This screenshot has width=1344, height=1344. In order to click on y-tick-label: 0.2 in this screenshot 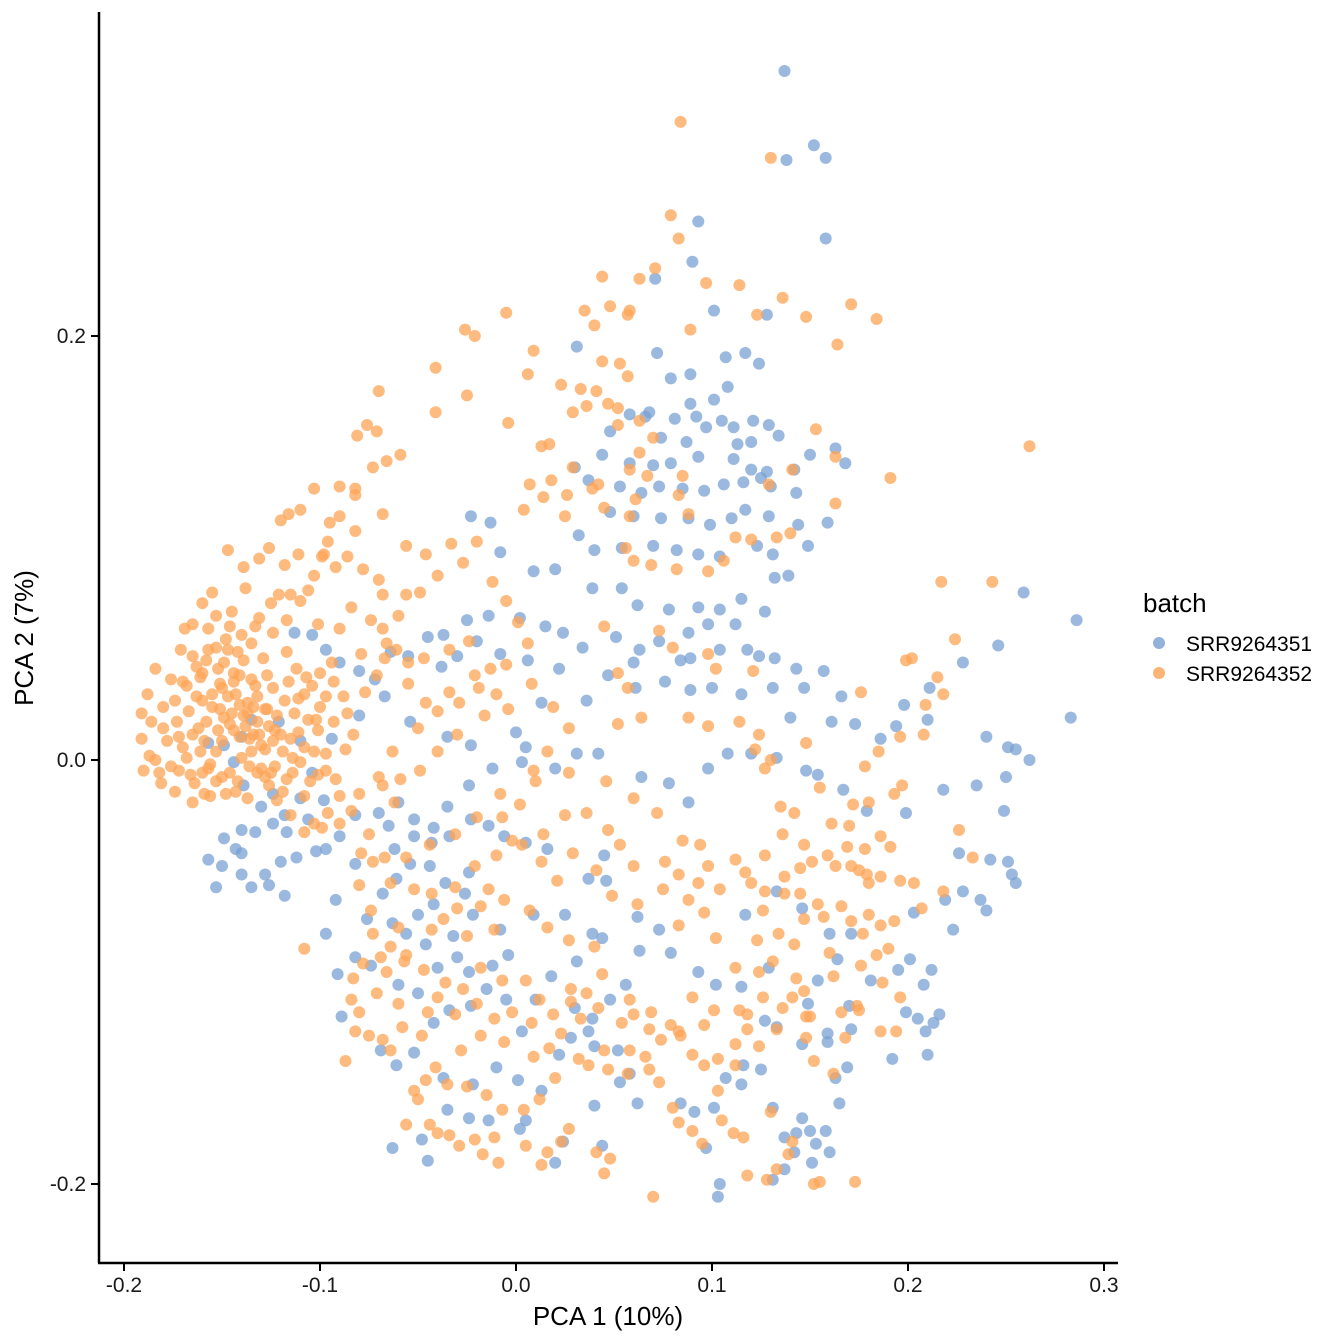, I will do `click(71, 336)`.